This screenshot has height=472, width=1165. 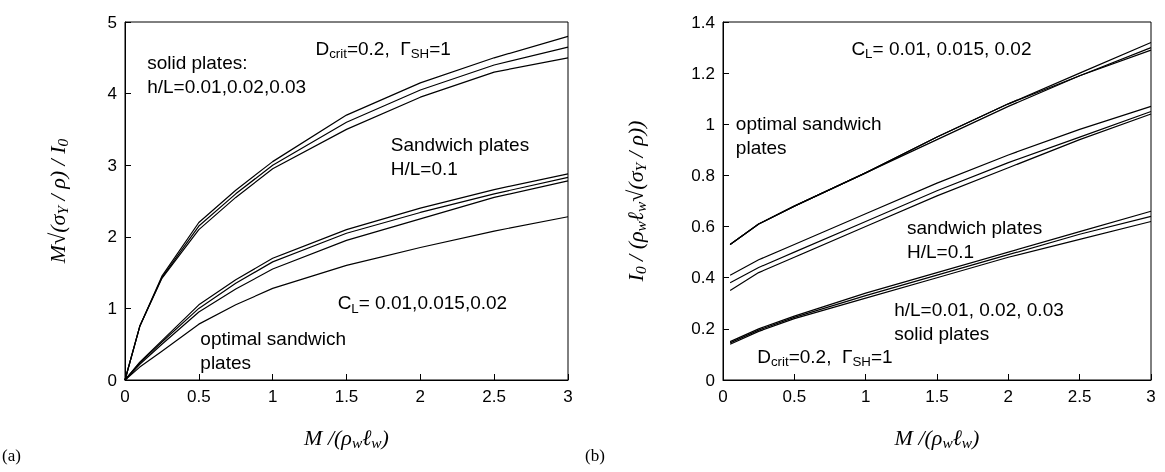 What do you see at coordinates (703, 278) in the screenshot?
I see `y-tick-label: 0.4` at bounding box center [703, 278].